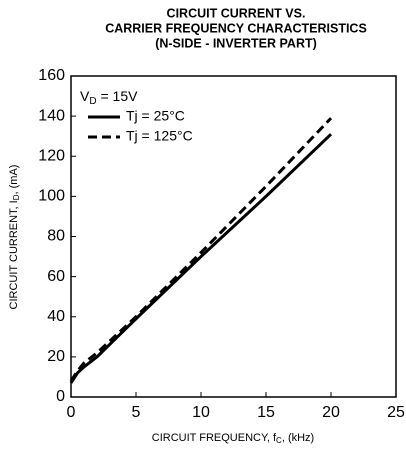 This screenshot has height=451, width=406. I want to click on x-tick-label: 15, so click(266, 412).